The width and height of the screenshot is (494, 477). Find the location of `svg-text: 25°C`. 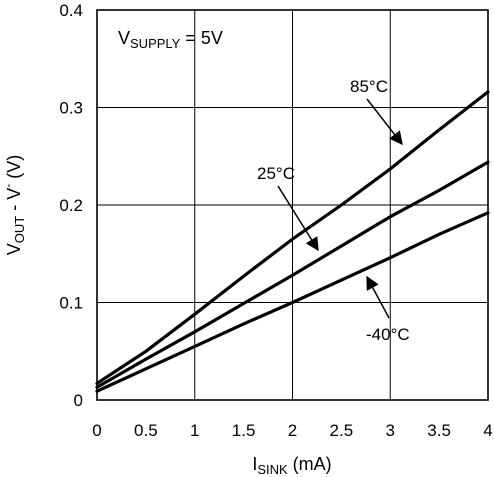

svg-text: 25°C is located at coordinates (276, 173).